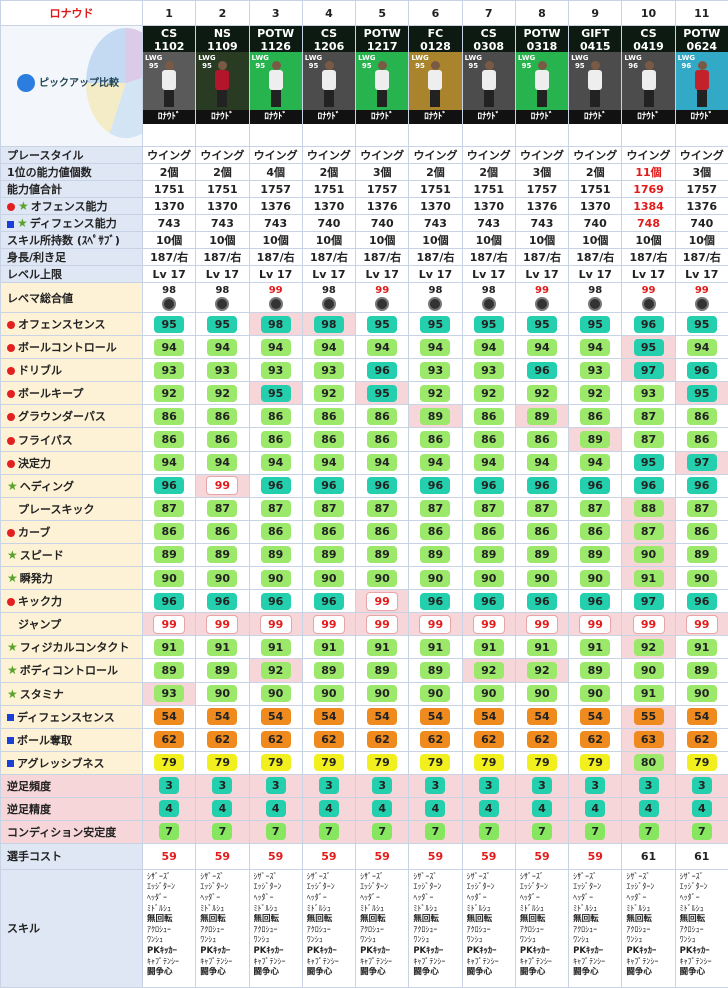 This screenshot has height=988, width=728. Describe the element at coordinates (649, 762) in the screenshot. I see `stat-badge: 80` at that location.